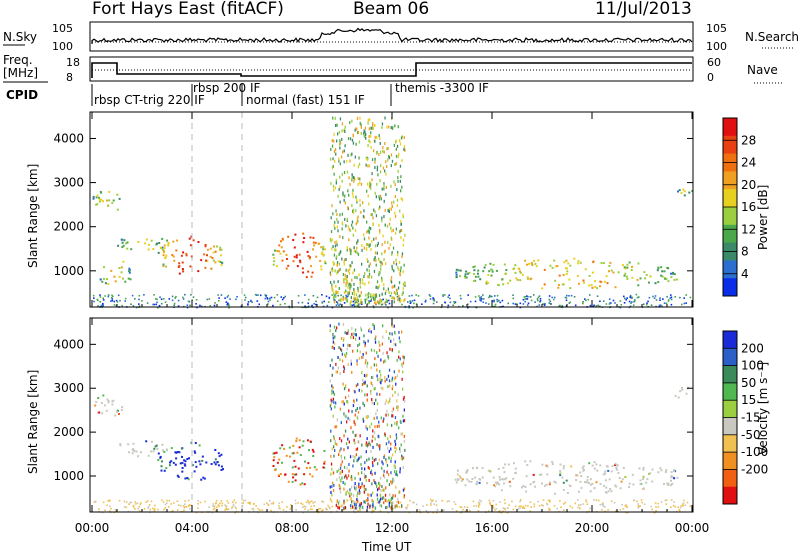  I want to click on freq-panel: 18 8 60 0, so click(393, 70).